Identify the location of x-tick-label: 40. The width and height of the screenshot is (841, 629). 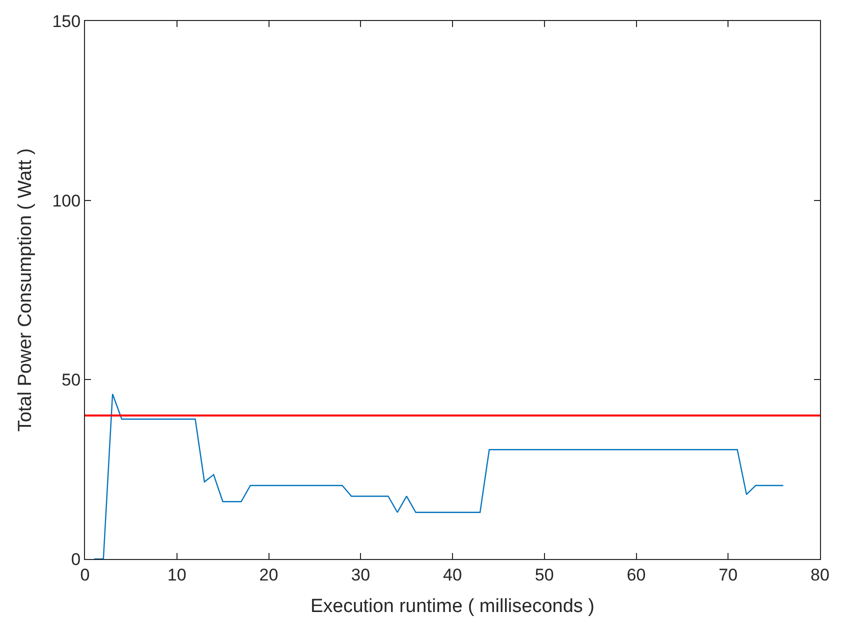
(452, 574).